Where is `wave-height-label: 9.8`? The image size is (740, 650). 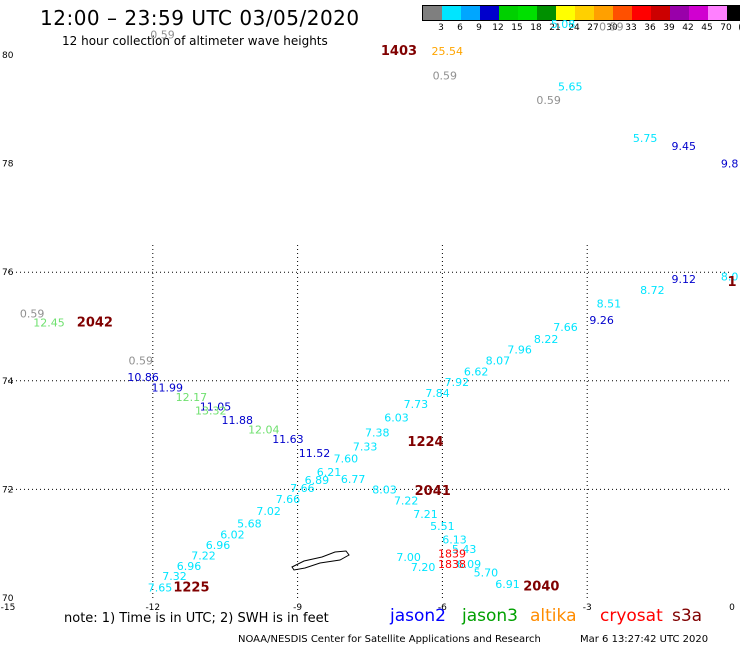
wave-height-label: 9.8 is located at coordinates (730, 163).